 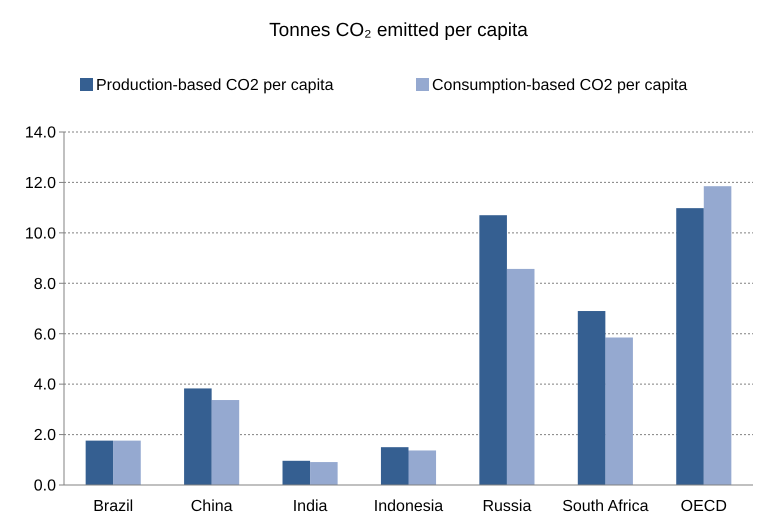 What do you see at coordinates (45, 284) in the screenshot?
I see `y-tick-label: 8.0` at bounding box center [45, 284].